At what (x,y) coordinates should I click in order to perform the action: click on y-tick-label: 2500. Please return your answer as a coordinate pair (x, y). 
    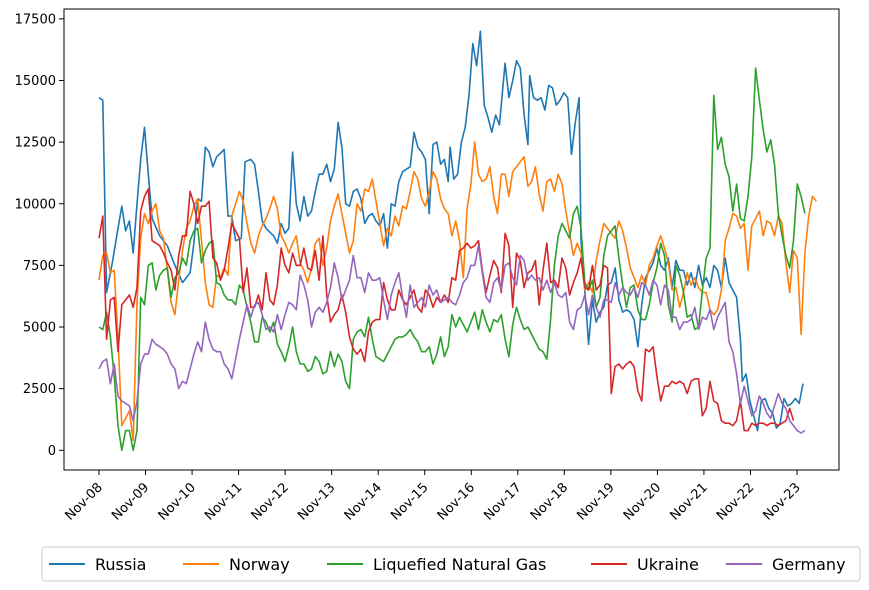
    Looking at the image, I should click on (39, 389).